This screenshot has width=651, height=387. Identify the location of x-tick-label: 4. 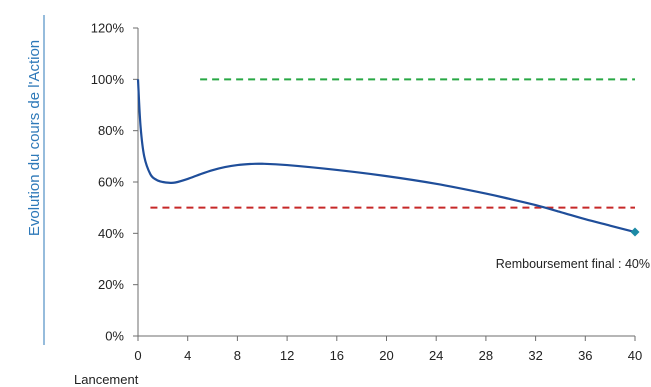
(187, 355).